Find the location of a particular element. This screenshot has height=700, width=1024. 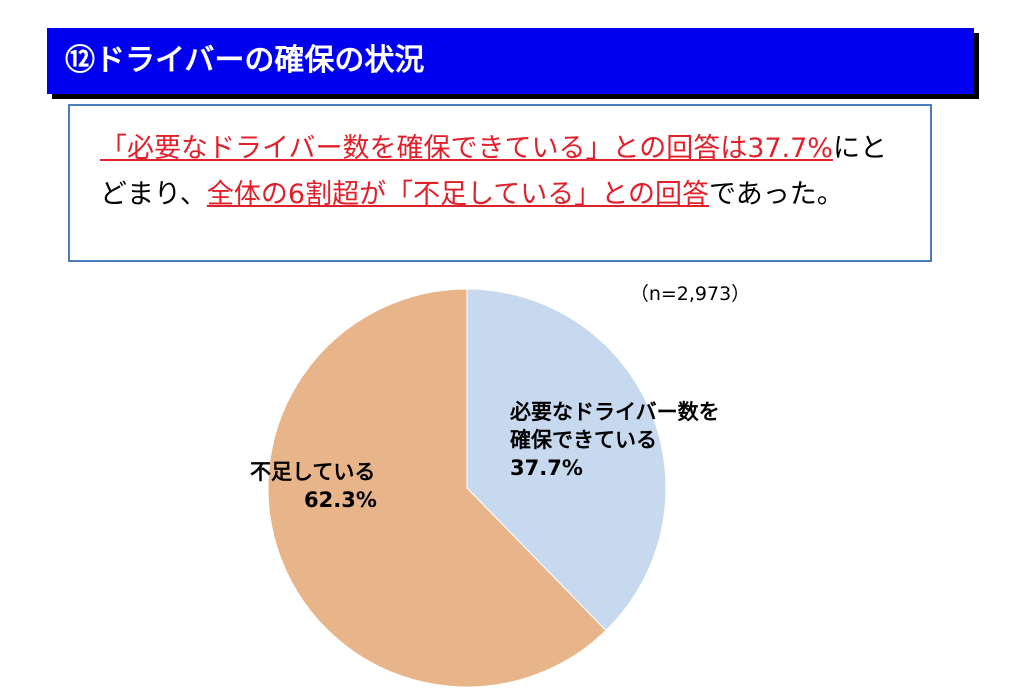

value-label: 37.7% is located at coordinates (546, 468).